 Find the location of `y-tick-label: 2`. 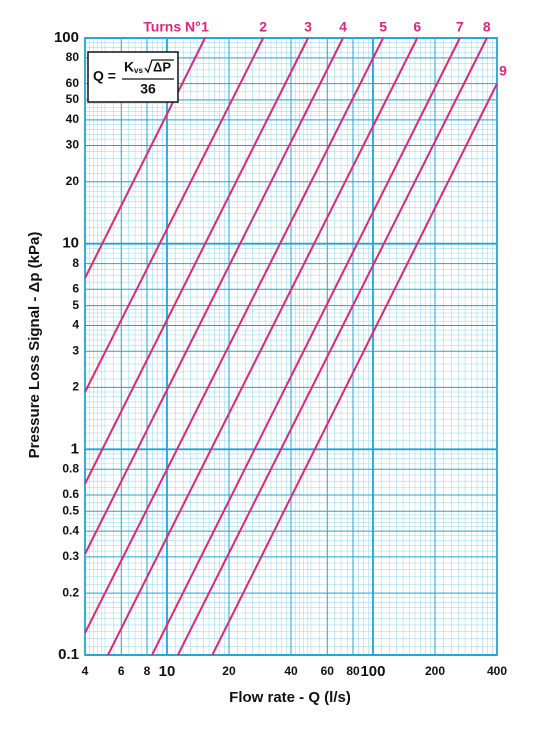

y-tick-label: 2 is located at coordinates (75, 387).